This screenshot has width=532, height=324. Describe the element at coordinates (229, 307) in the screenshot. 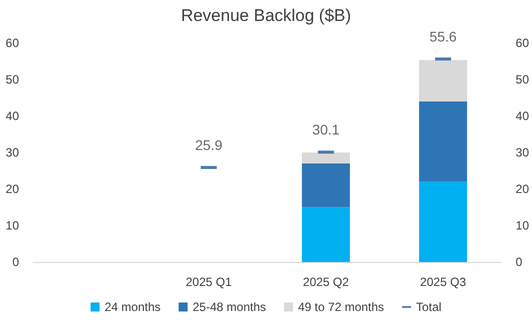

I see `legend-label: 25-48 months` at that location.